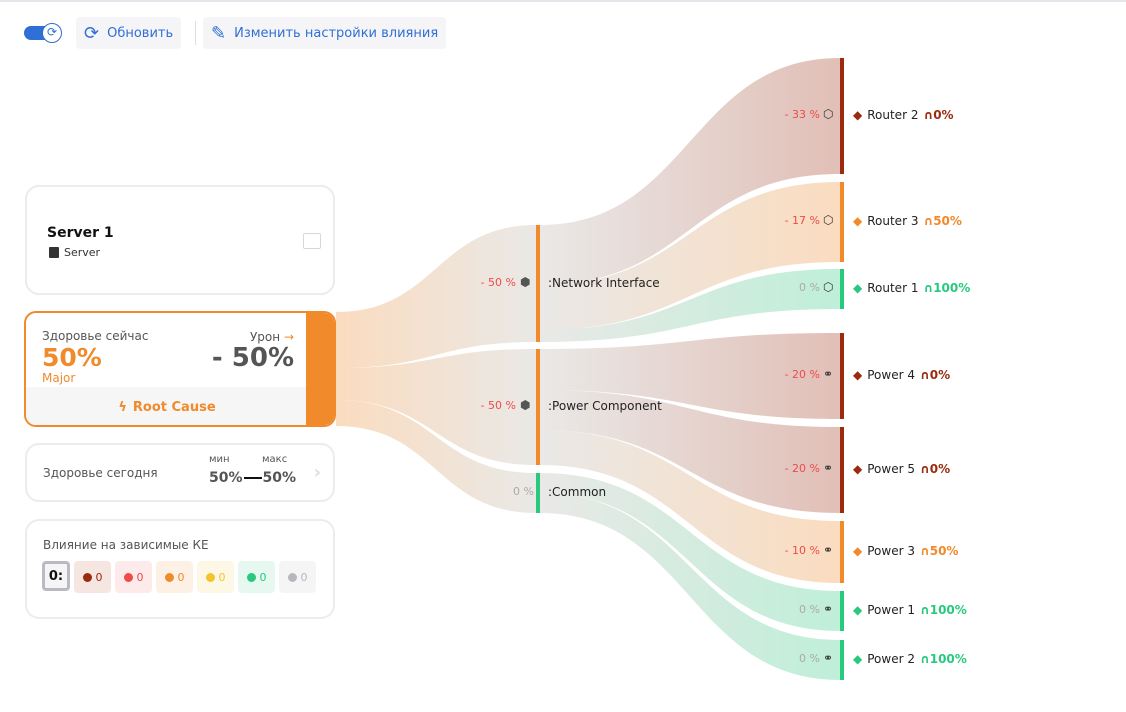 This screenshot has height=712, width=1126. I want to click on auto-refresh-toggle: ⟳, so click(43, 33).